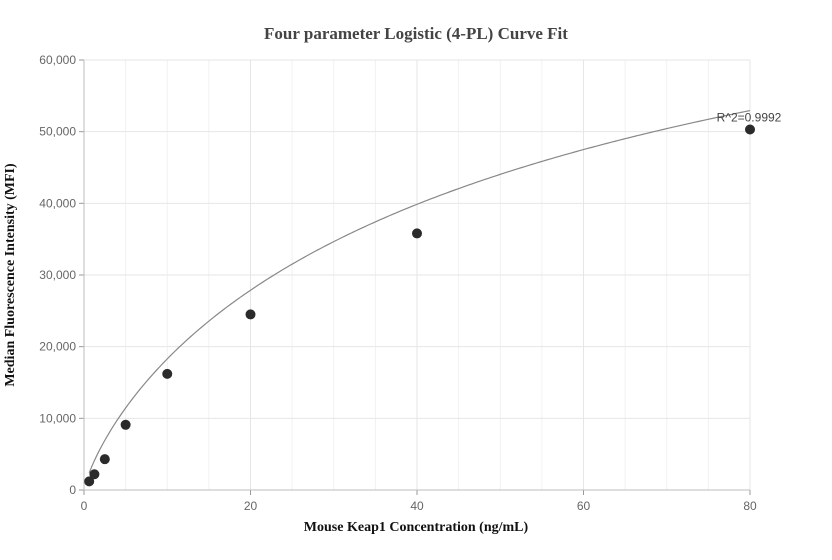 The height and width of the screenshot is (560, 832). What do you see at coordinates (584, 506) in the screenshot?
I see `x-tick-label: 60` at bounding box center [584, 506].